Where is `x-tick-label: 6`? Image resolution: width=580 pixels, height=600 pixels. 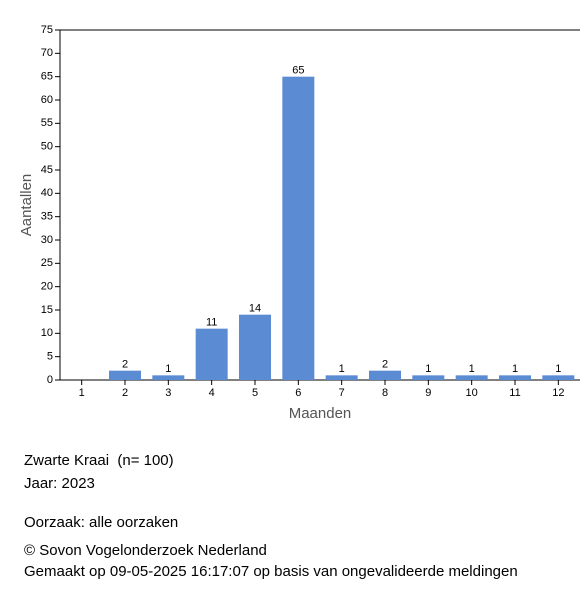 x-tick-label: 6 is located at coordinates (298, 393).